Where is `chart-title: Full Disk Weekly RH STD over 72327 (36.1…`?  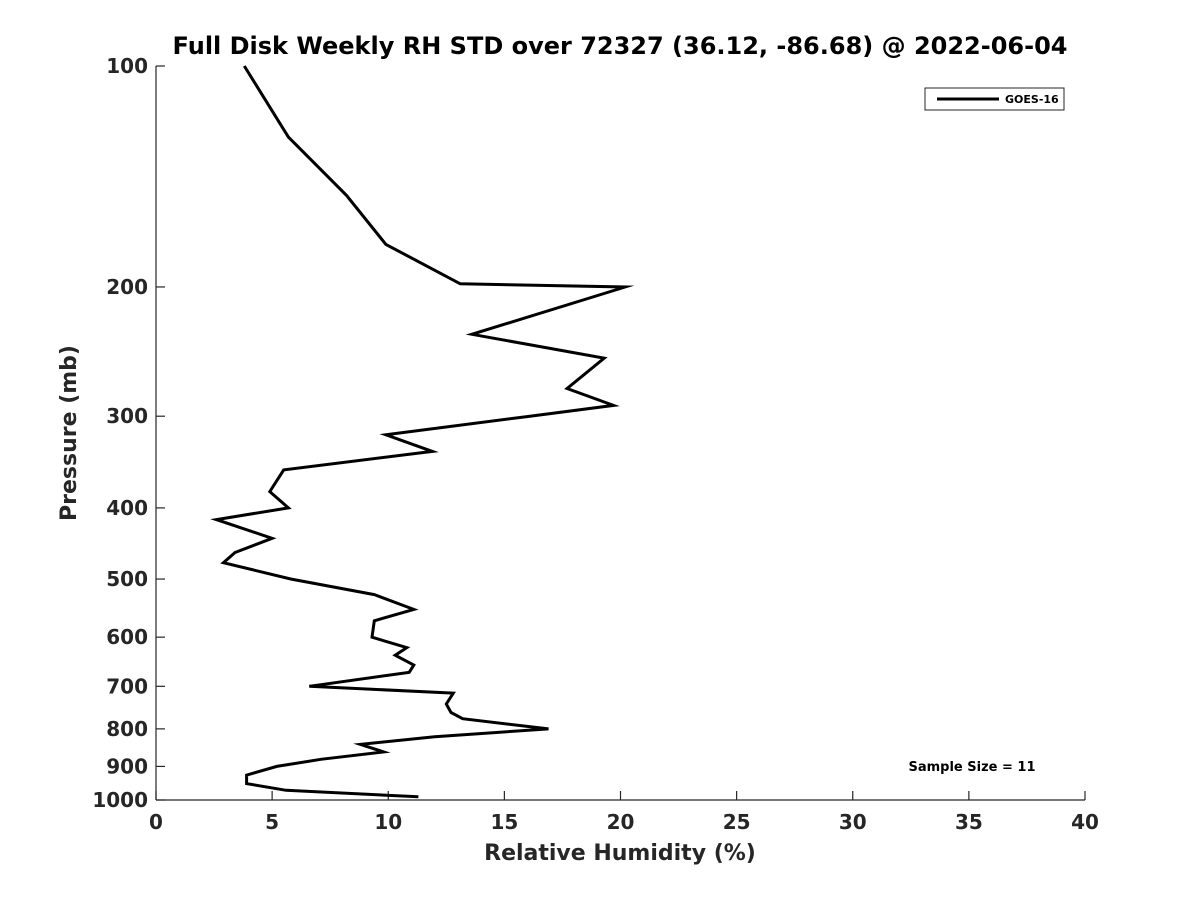
chart-title: Full Disk Weekly RH STD over 72327 (36.1… is located at coordinates (620, 46).